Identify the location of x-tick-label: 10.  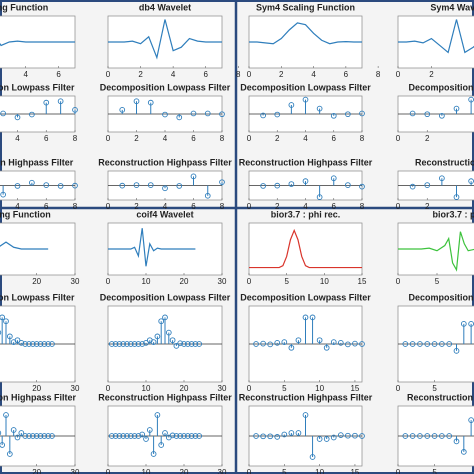
(324, 281).